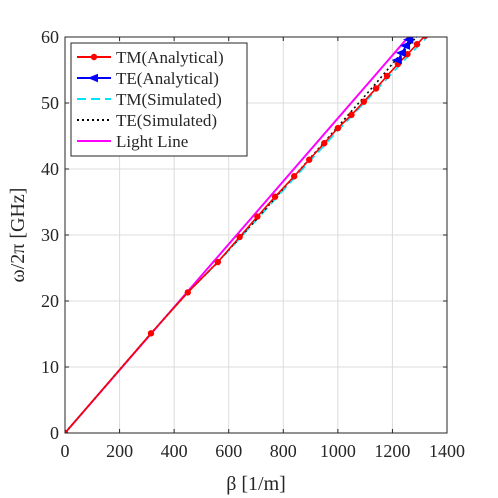  What do you see at coordinates (50, 37) in the screenshot?
I see `y-tick-label: 60` at bounding box center [50, 37].